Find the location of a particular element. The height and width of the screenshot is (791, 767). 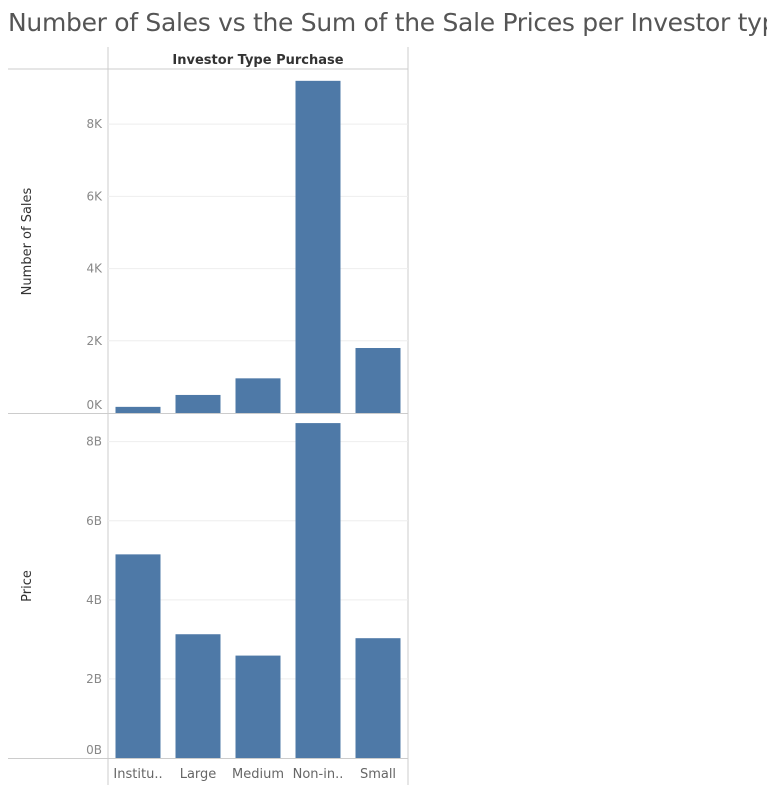

y-tick-label: 2B is located at coordinates (94, 679).